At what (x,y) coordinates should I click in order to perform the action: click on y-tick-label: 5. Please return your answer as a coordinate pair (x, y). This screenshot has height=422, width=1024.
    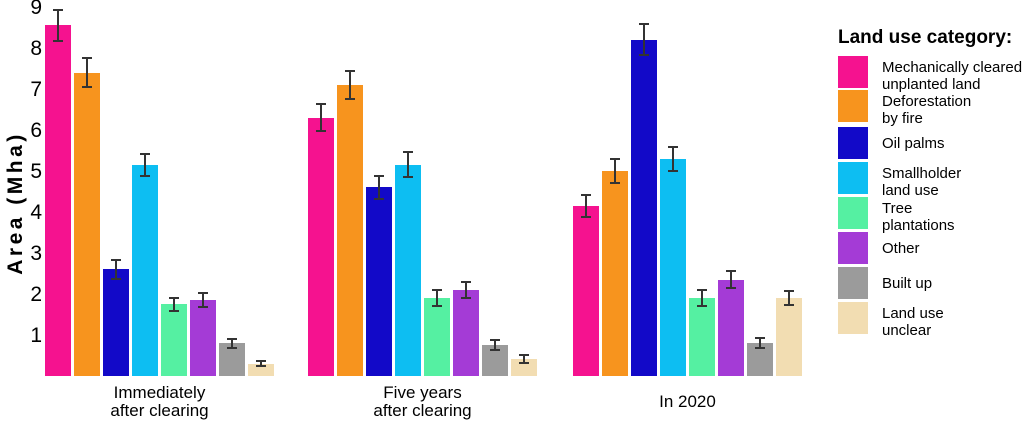
    Looking at the image, I should click on (36, 171).